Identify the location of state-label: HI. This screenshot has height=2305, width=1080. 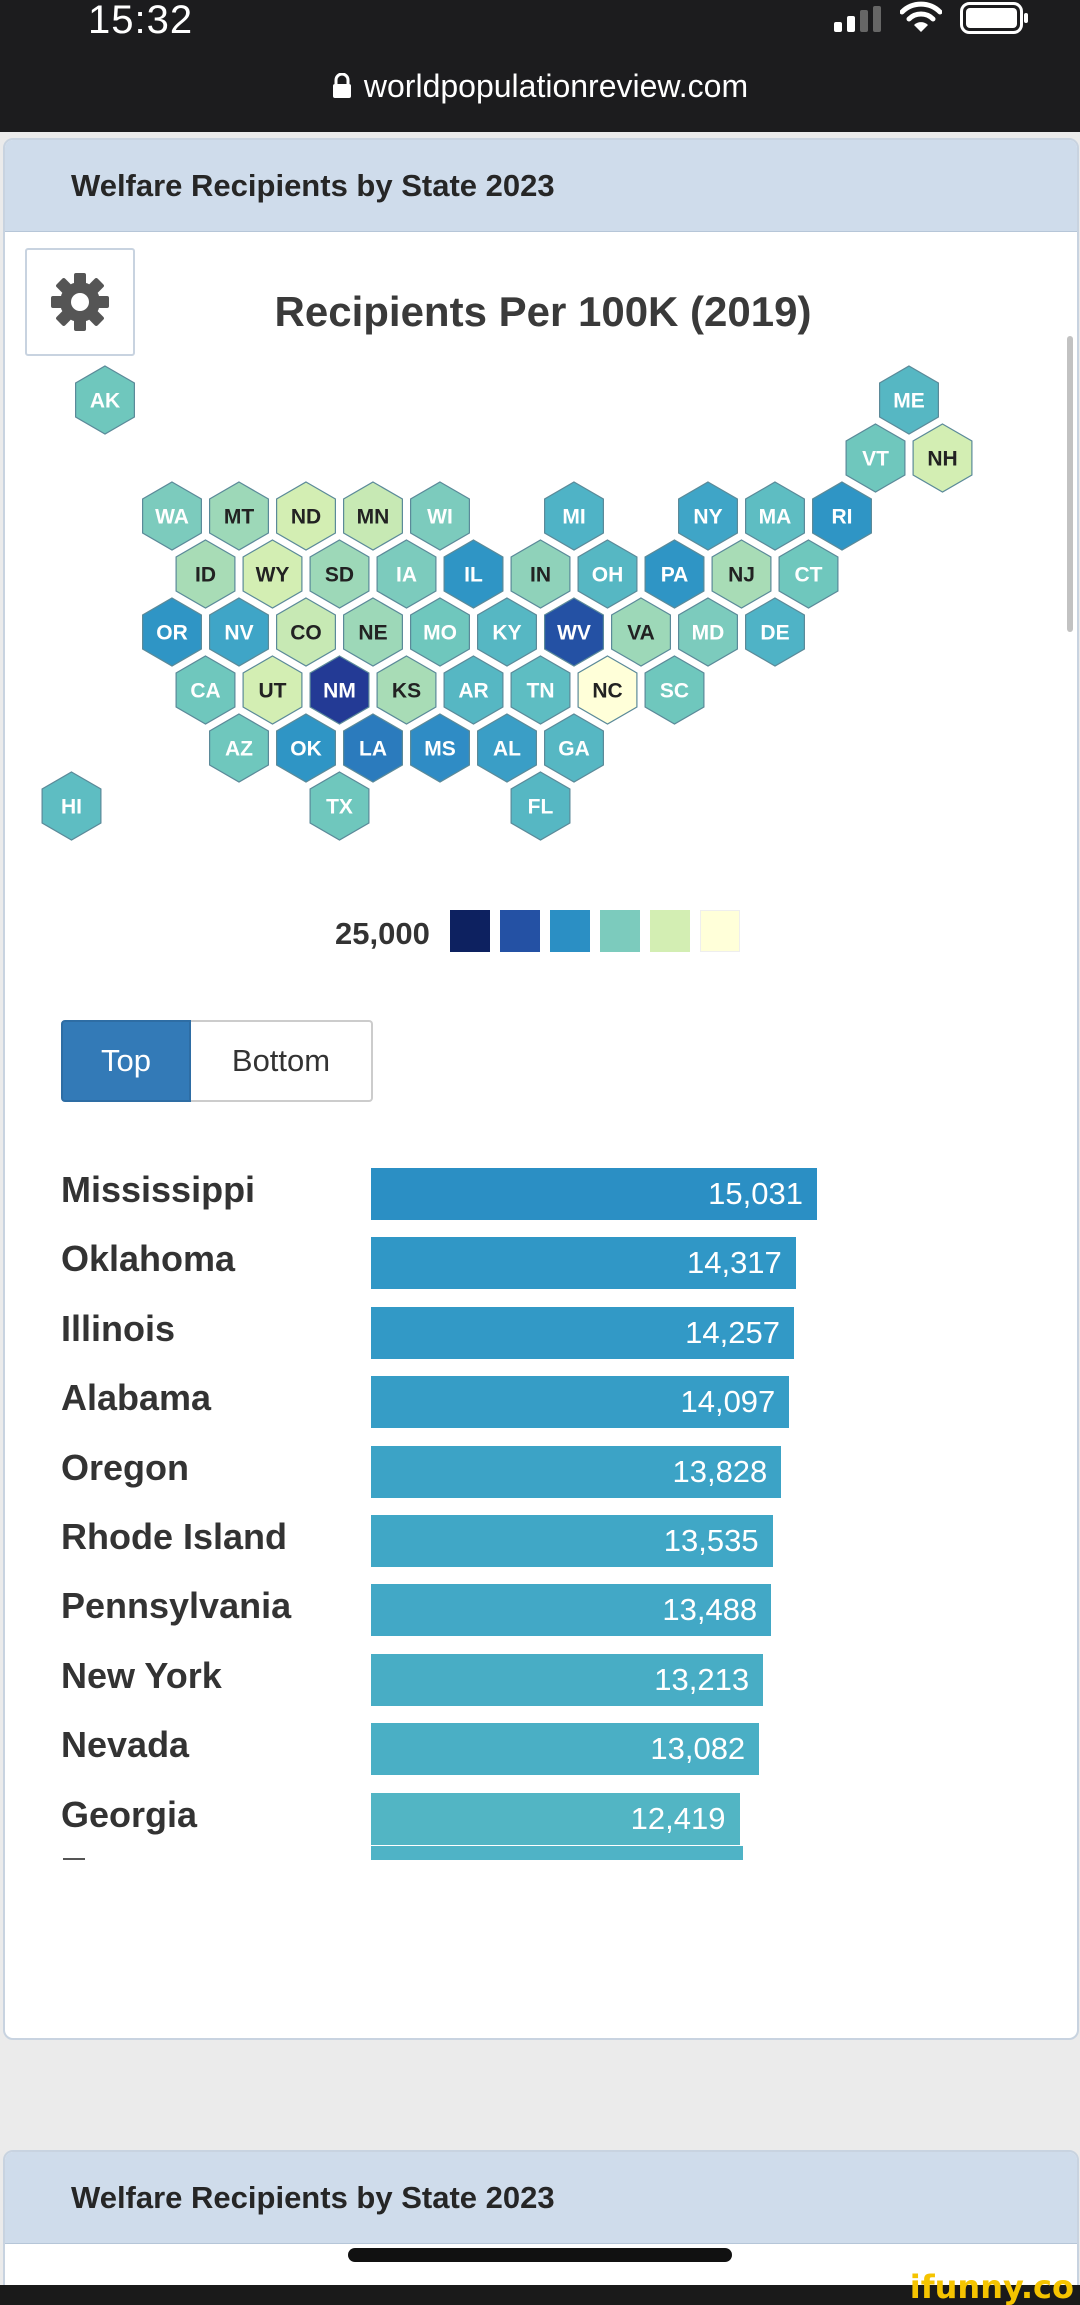
(71, 807).